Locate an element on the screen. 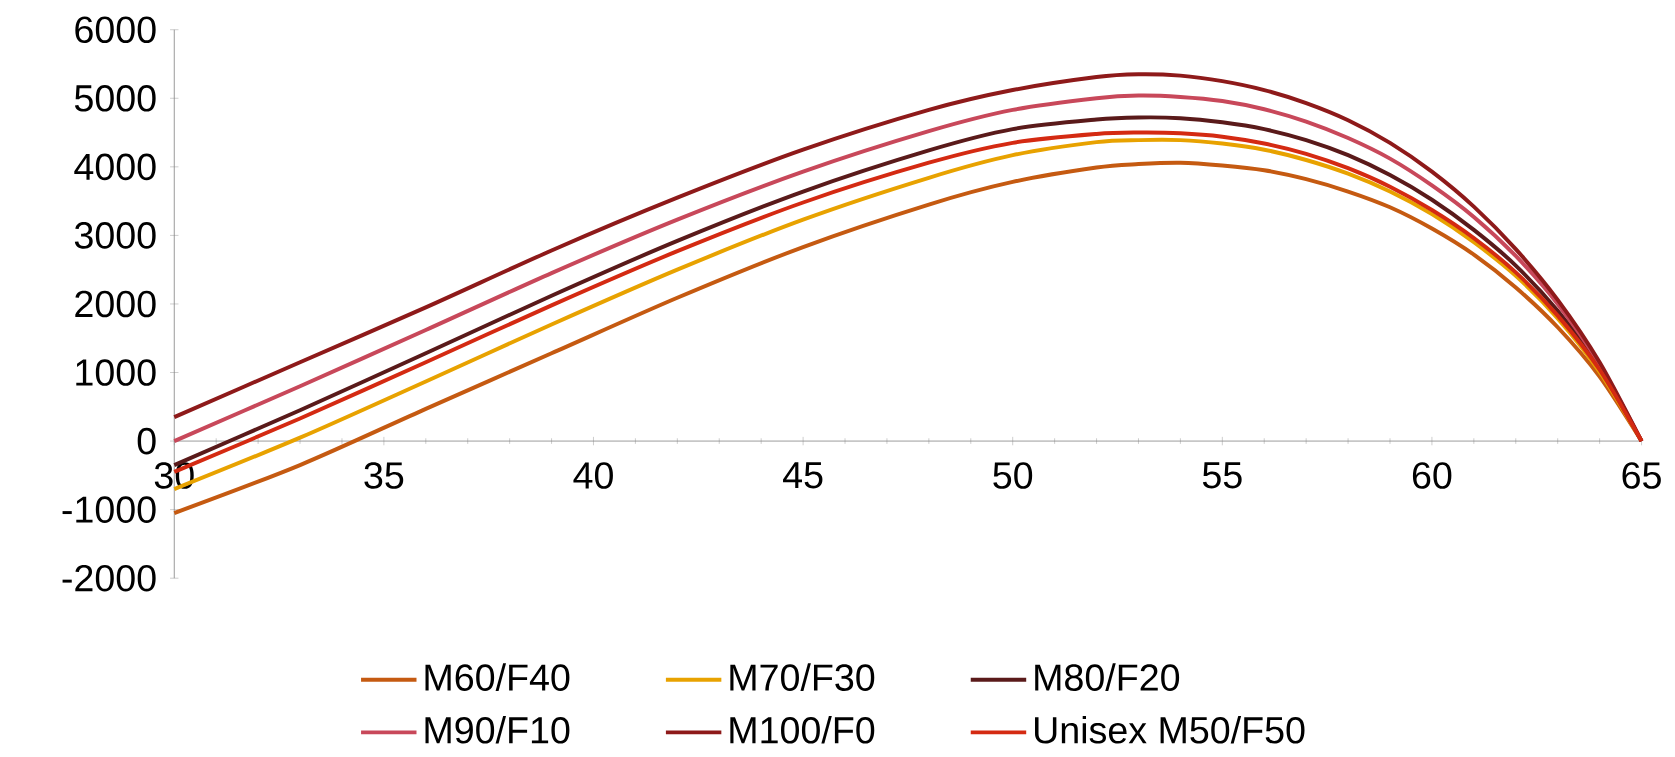 The image size is (1675, 757). y-tick-label: 2000 is located at coordinates (115, 304).